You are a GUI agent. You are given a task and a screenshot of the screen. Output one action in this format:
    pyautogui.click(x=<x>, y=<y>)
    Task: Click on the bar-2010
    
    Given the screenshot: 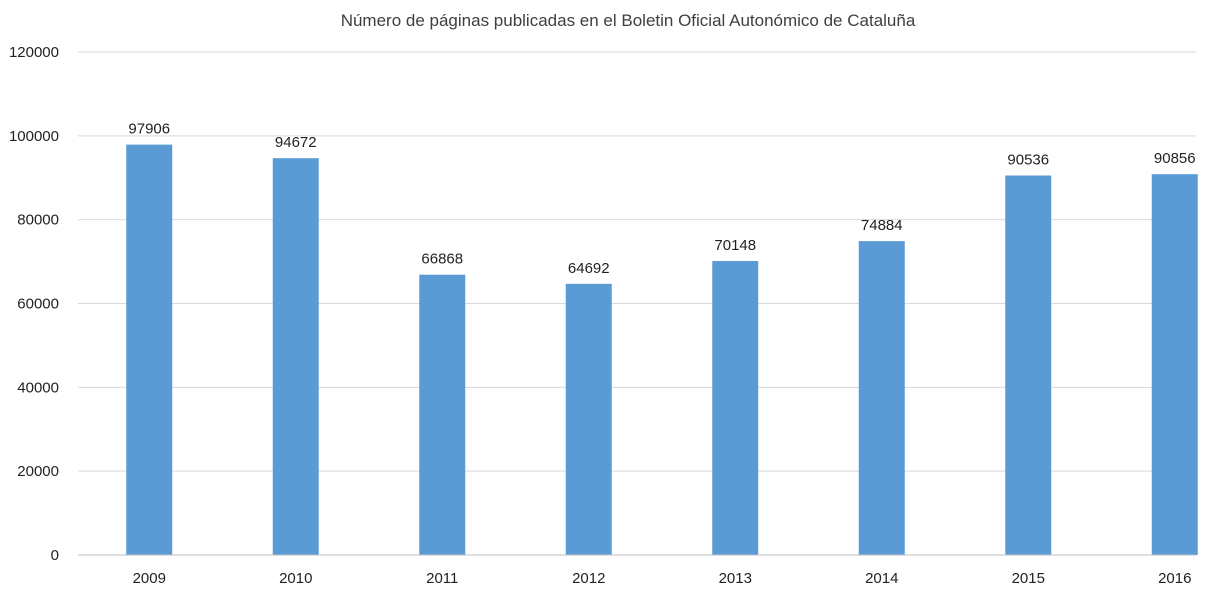 What is the action you would take?
    pyautogui.click(x=295, y=356)
    